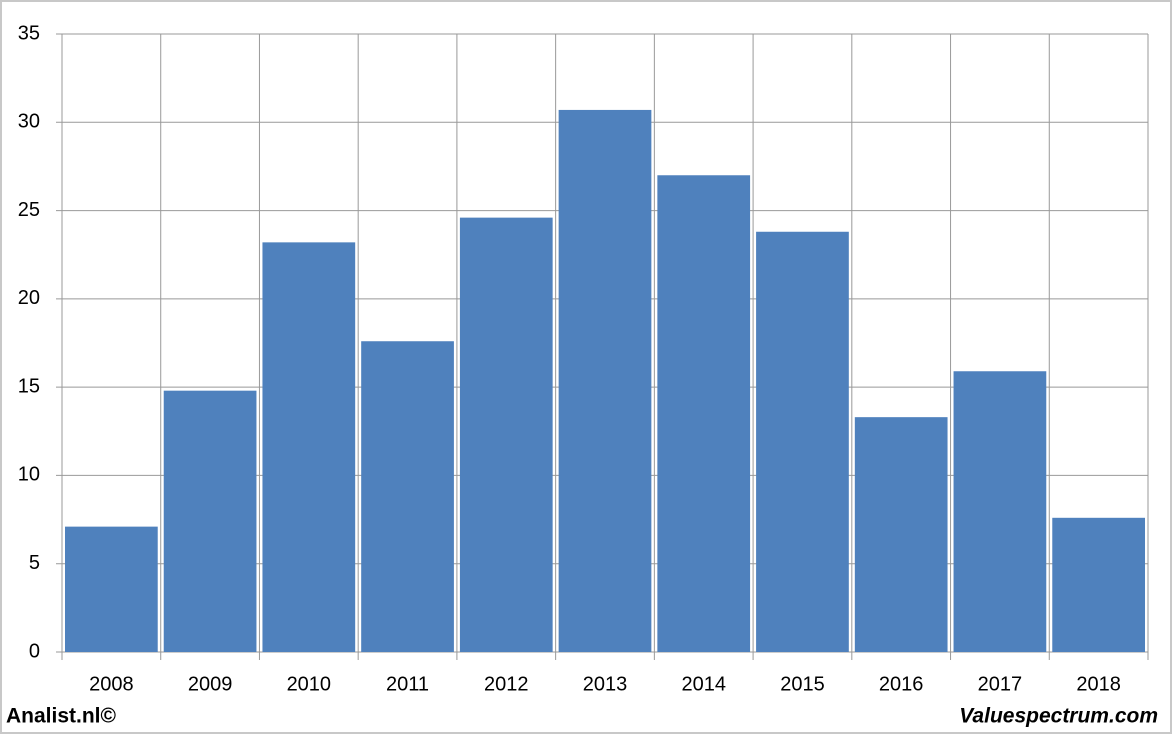  What do you see at coordinates (29, 210) in the screenshot?
I see `y-tick-label: 25` at bounding box center [29, 210].